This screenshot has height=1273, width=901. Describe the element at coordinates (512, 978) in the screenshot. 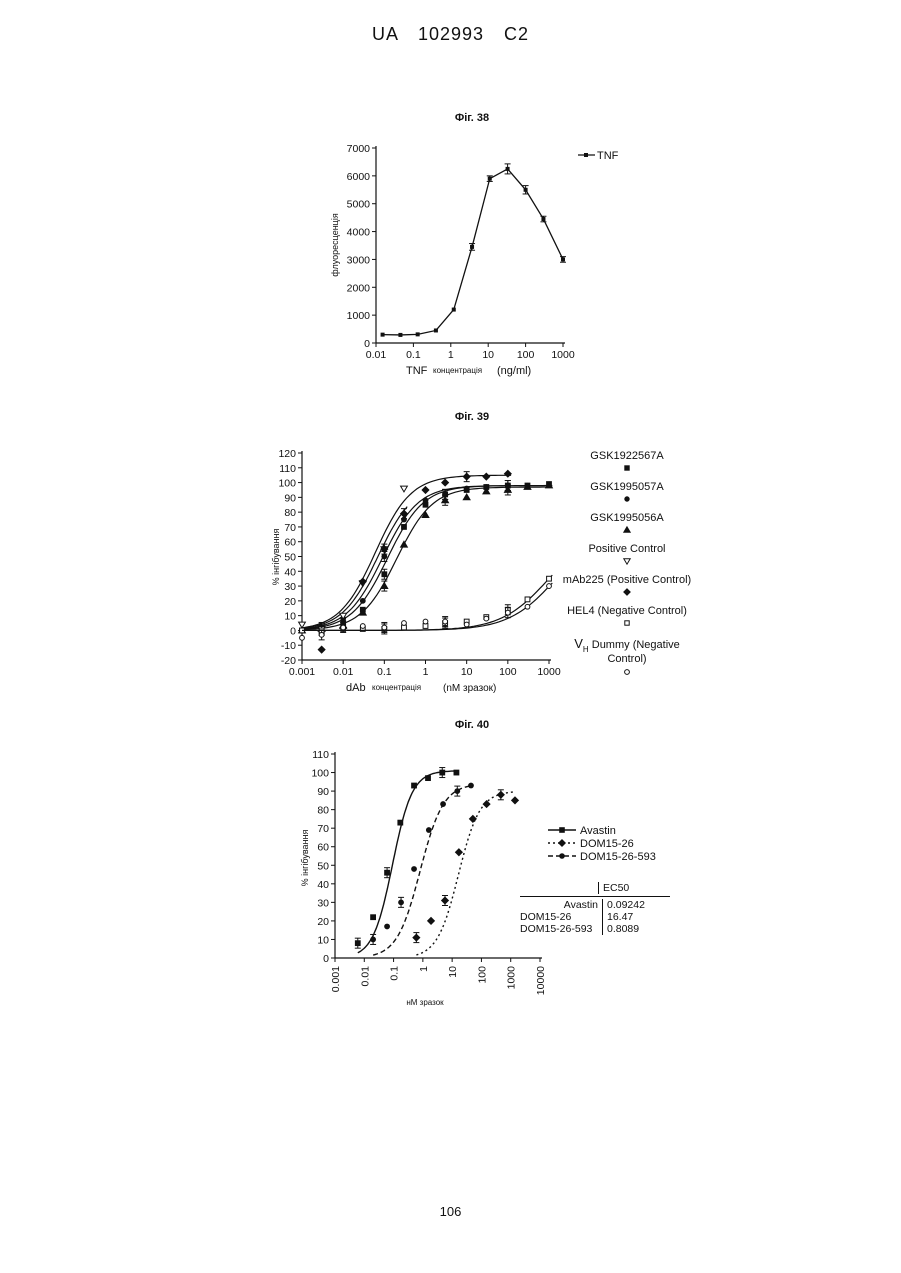

I see `x-tick-label: 1000` at that location.